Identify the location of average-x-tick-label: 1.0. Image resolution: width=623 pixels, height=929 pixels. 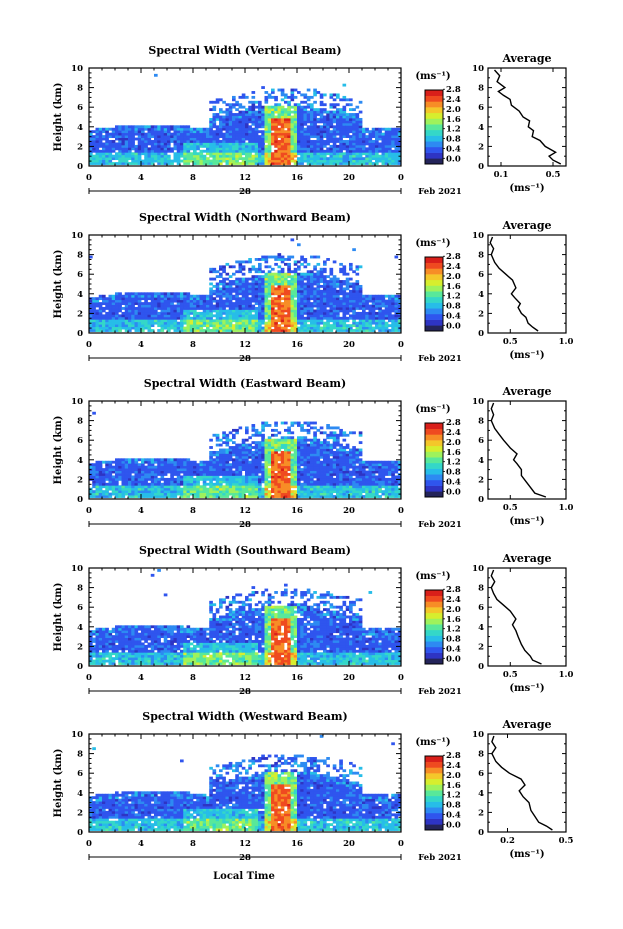
(566, 342).